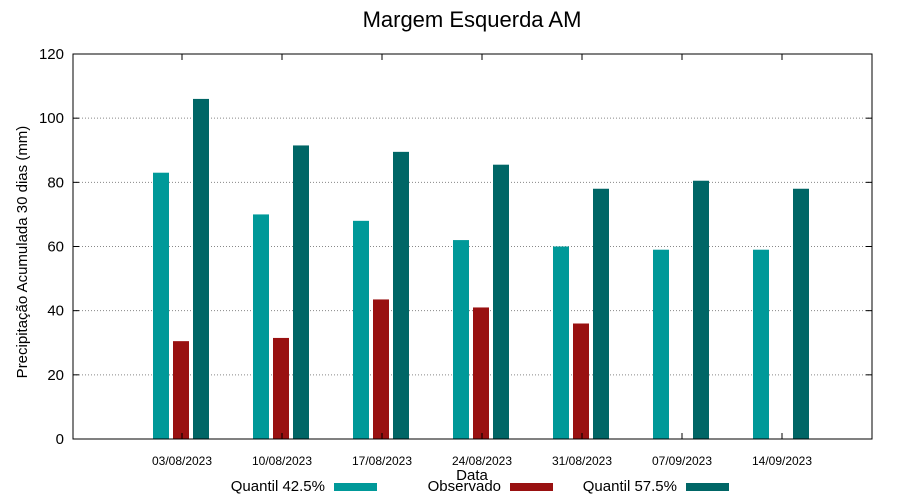  What do you see at coordinates (51, 54) in the screenshot?
I see `y-tick-label: 120` at bounding box center [51, 54].